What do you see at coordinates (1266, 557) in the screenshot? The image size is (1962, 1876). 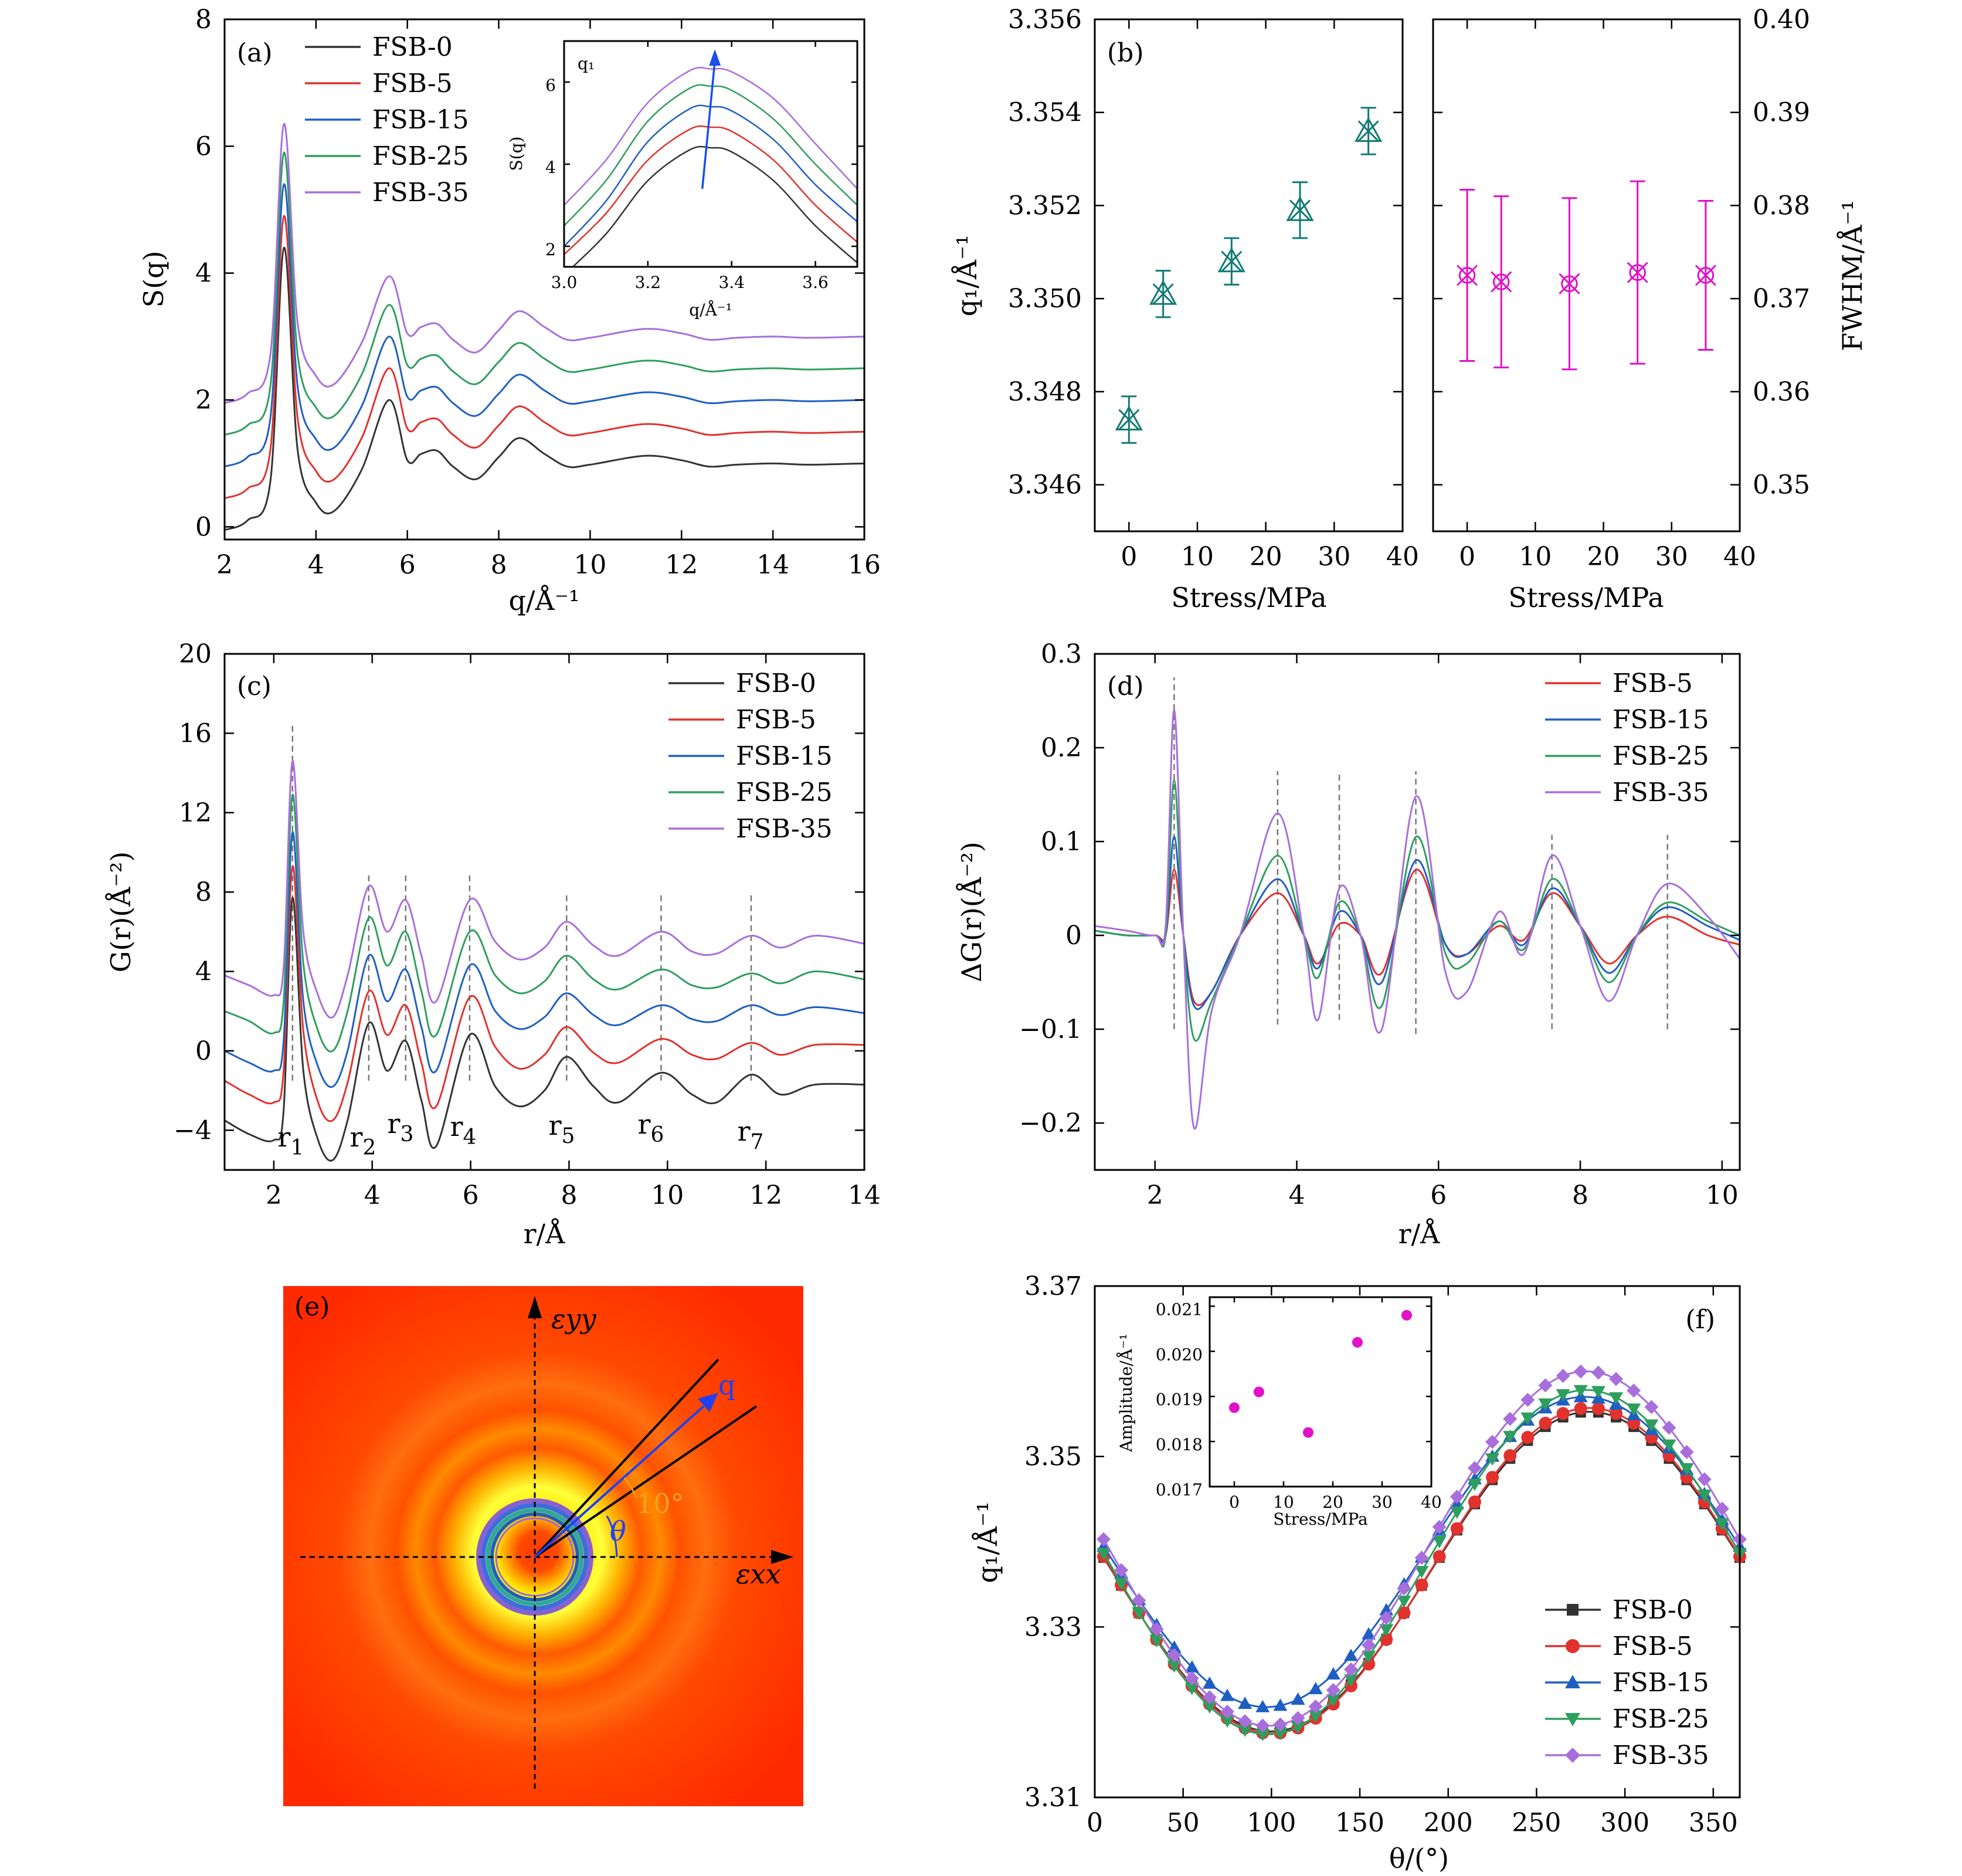 I see `x-tick-label: 20` at bounding box center [1266, 557].